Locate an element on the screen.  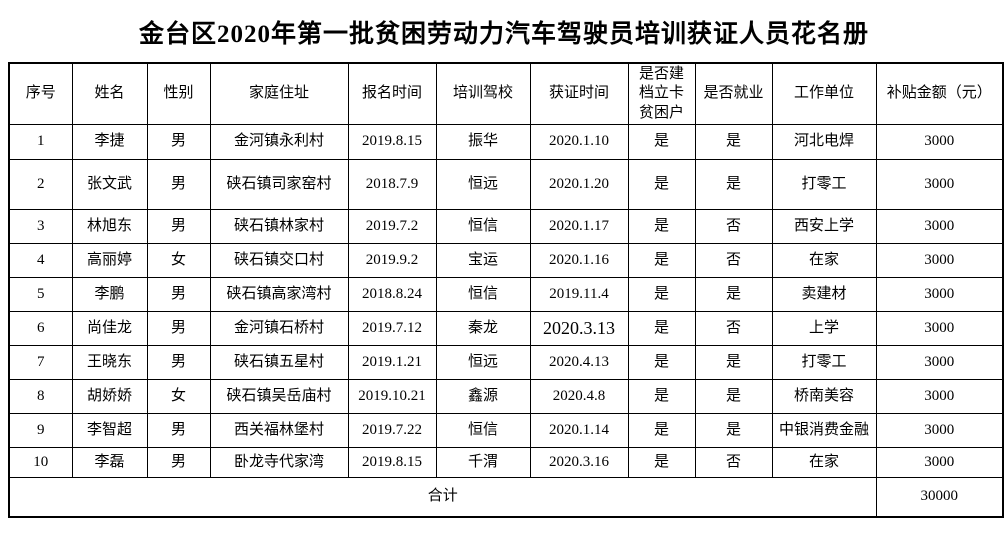
table-cell: 2020.1.16 is located at coordinates (579, 260).